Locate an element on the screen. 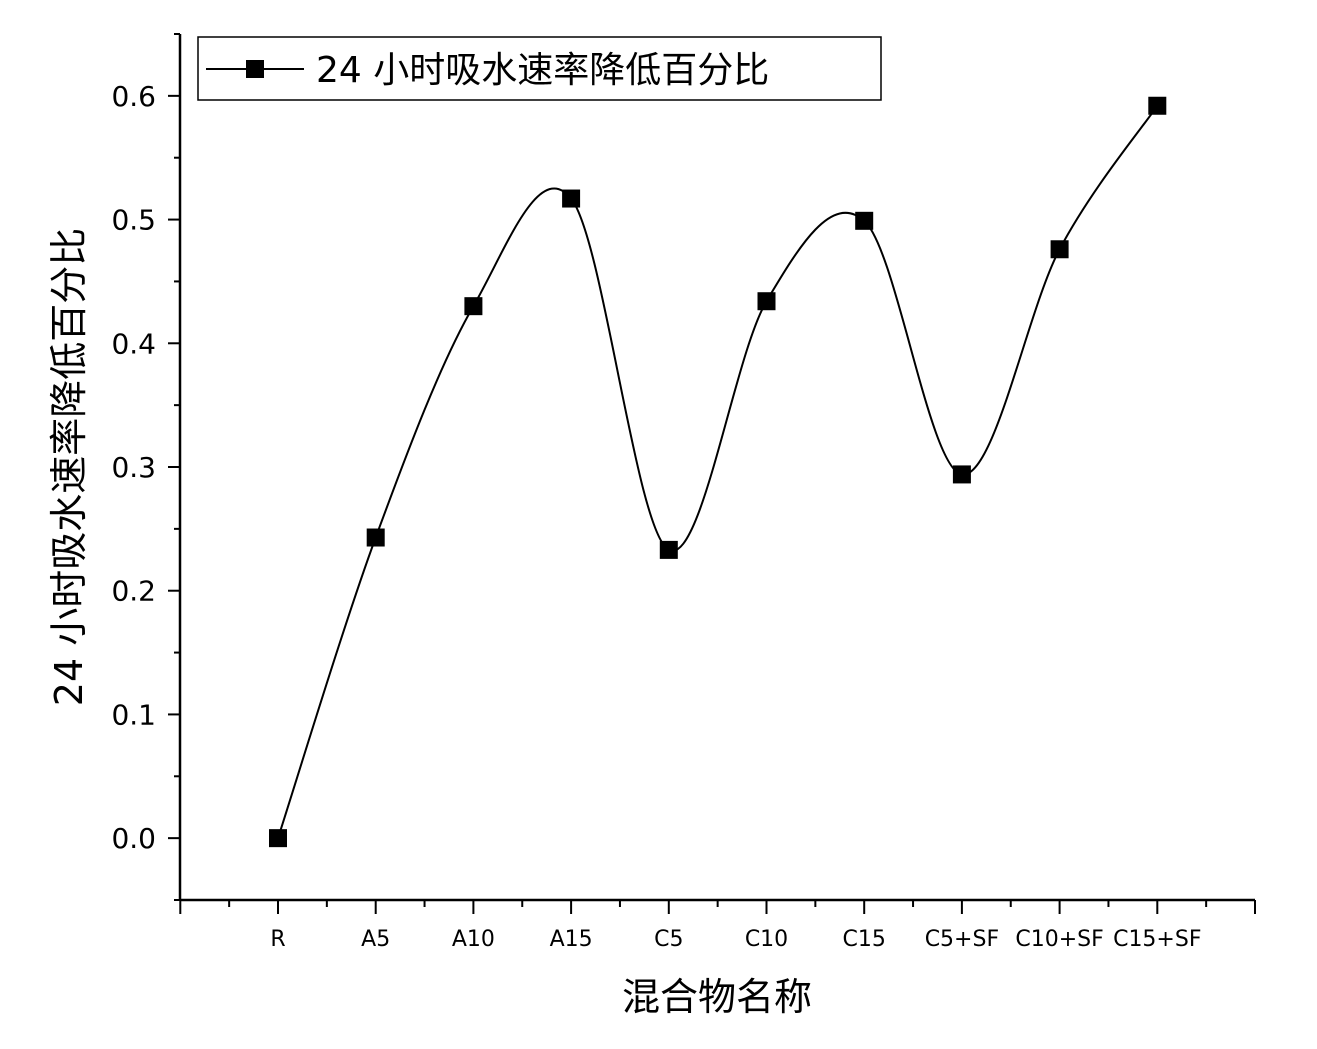 The width and height of the screenshot is (1317, 1049). x-tick-label: A10 is located at coordinates (473, 939).